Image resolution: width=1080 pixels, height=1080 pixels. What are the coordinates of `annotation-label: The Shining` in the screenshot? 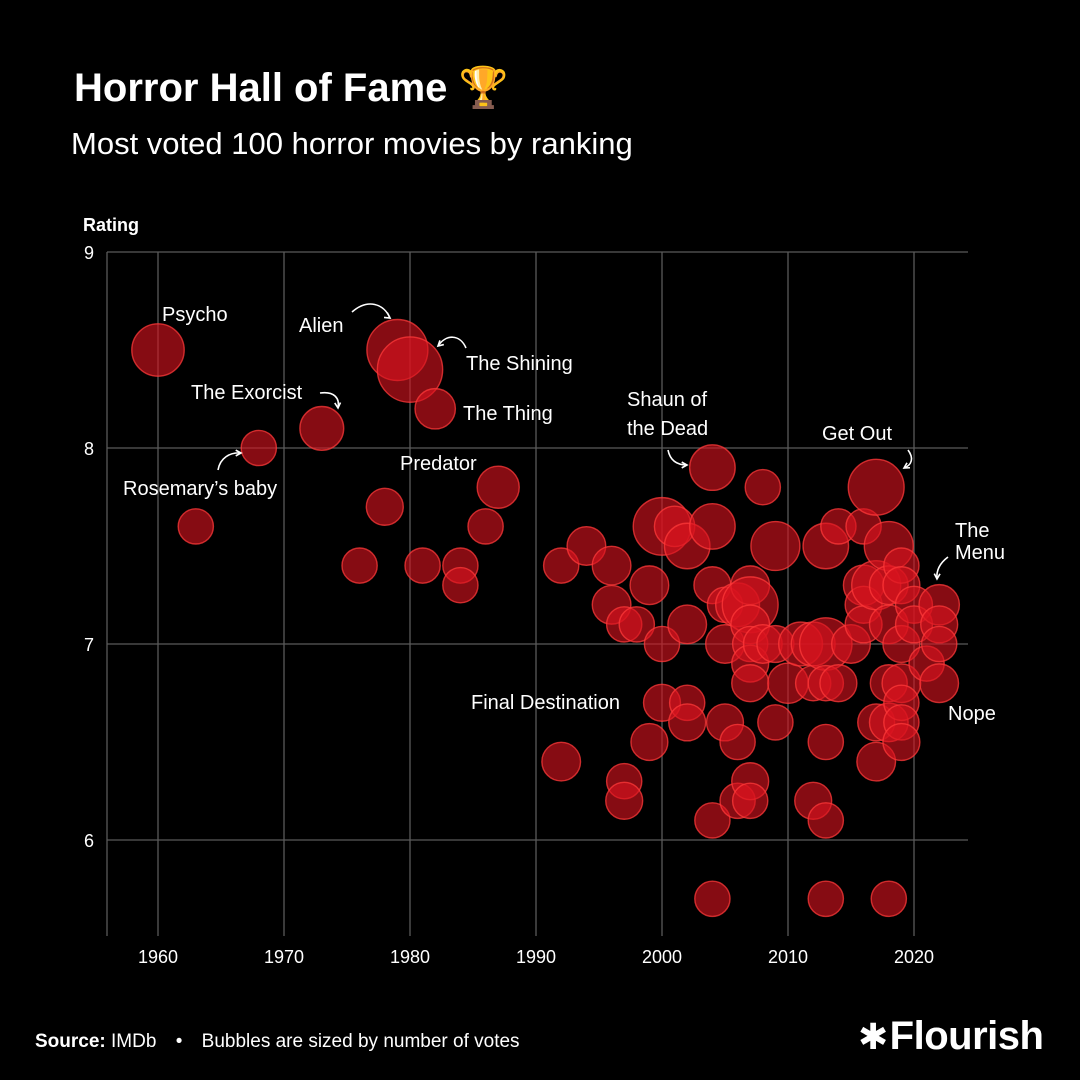 It's located at (519, 364).